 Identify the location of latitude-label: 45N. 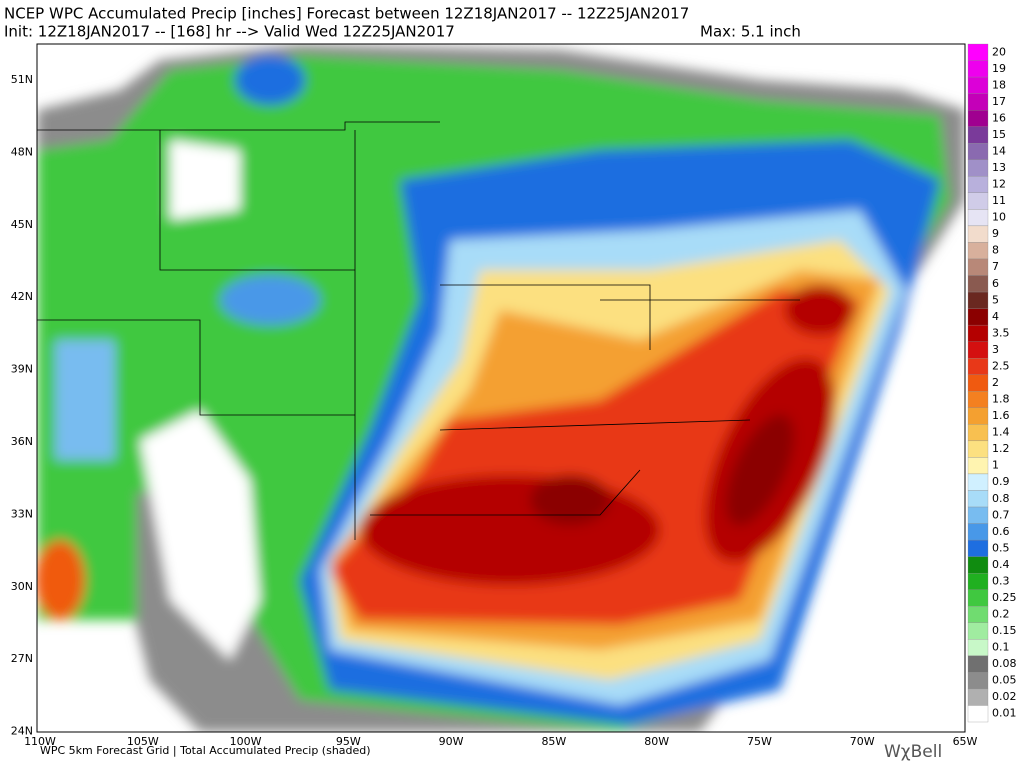
(22, 224).